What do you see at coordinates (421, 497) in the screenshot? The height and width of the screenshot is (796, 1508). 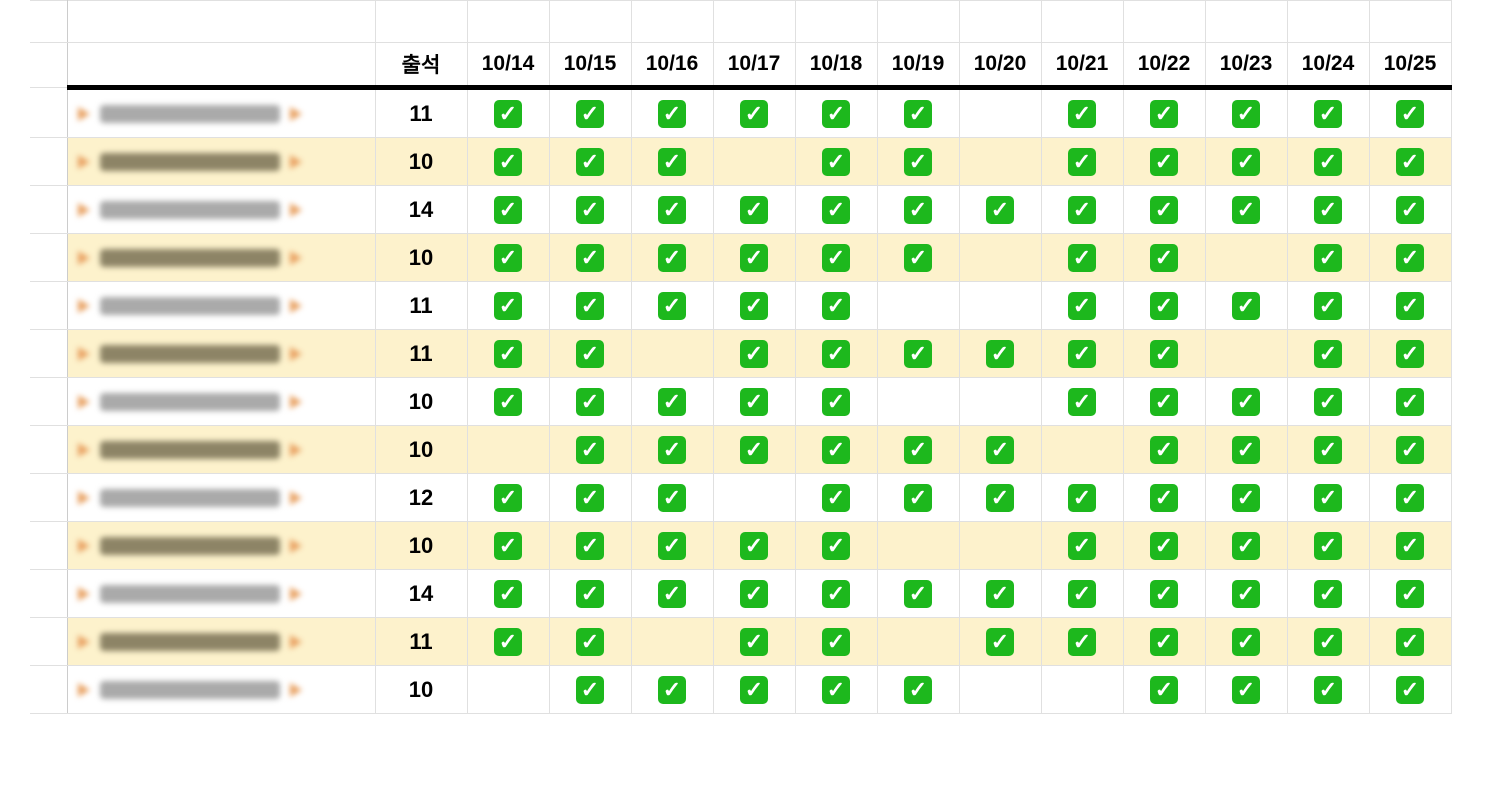 I see `attendance-cell: 12` at bounding box center [421, 497].